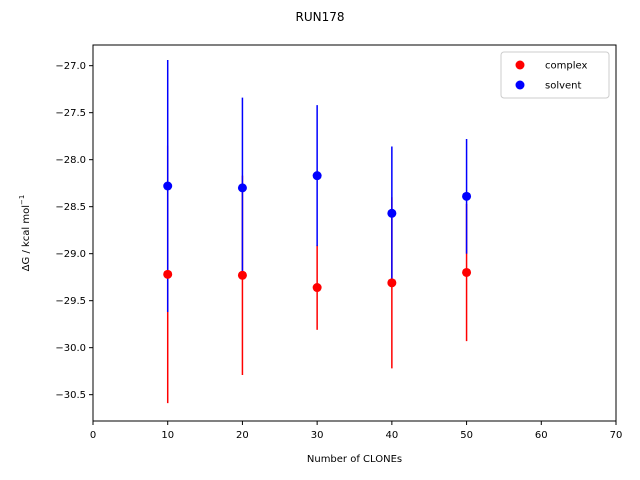 Image resolution: width=640 pixels, height=480 pixels. I want to click on x-tick-label: 30, so click(317, 435).